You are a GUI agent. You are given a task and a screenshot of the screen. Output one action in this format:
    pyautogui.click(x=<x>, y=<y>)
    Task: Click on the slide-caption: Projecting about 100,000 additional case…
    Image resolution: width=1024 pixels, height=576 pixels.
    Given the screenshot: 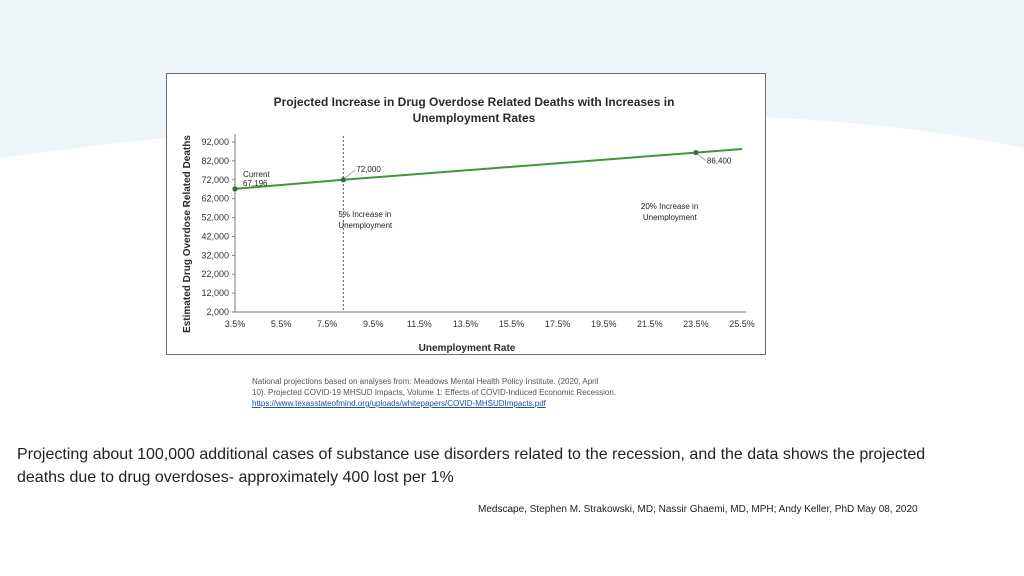 What is the action you would take?
    pyautogui.click(x=471, y=466)
    